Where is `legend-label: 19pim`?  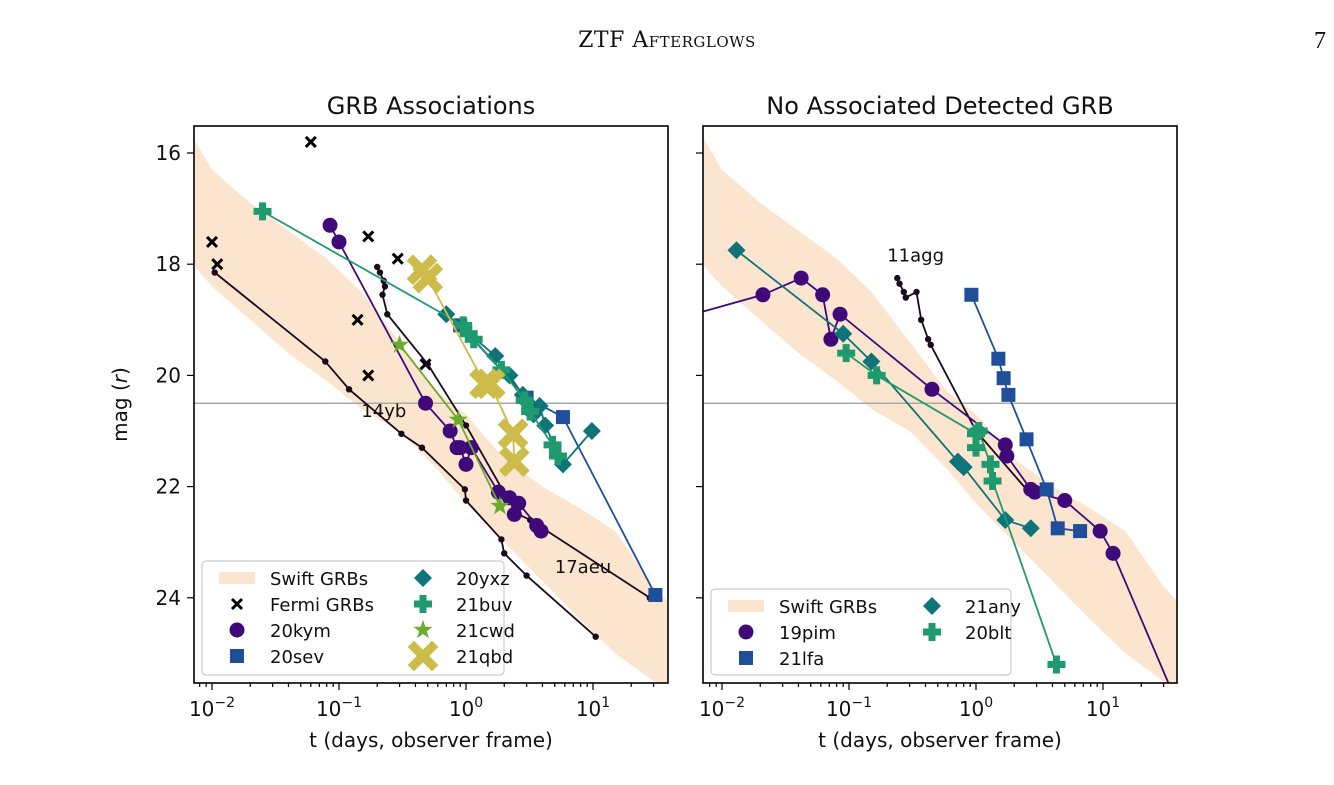
legend-label: 19pim is located at coordinates (807, 633).